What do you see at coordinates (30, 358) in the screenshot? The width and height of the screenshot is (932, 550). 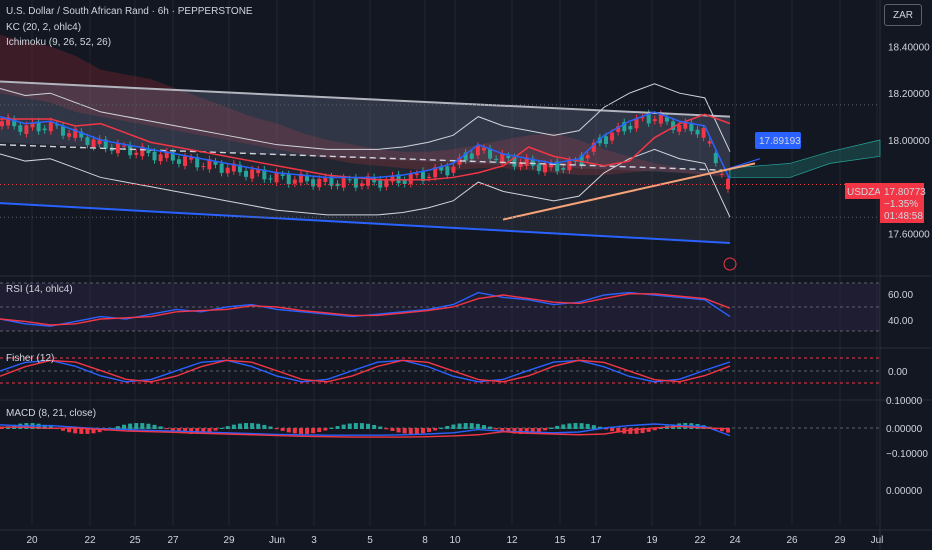 I see `fisher-legend: Fisher (12)` at bounding box center [30, 358].